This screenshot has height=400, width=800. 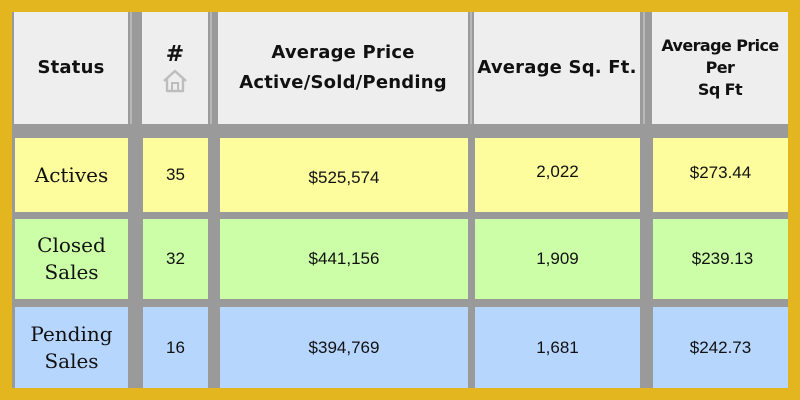 I want to click on row-closed-avg-sqft-value: 1,909, so click(x=557, y=258).